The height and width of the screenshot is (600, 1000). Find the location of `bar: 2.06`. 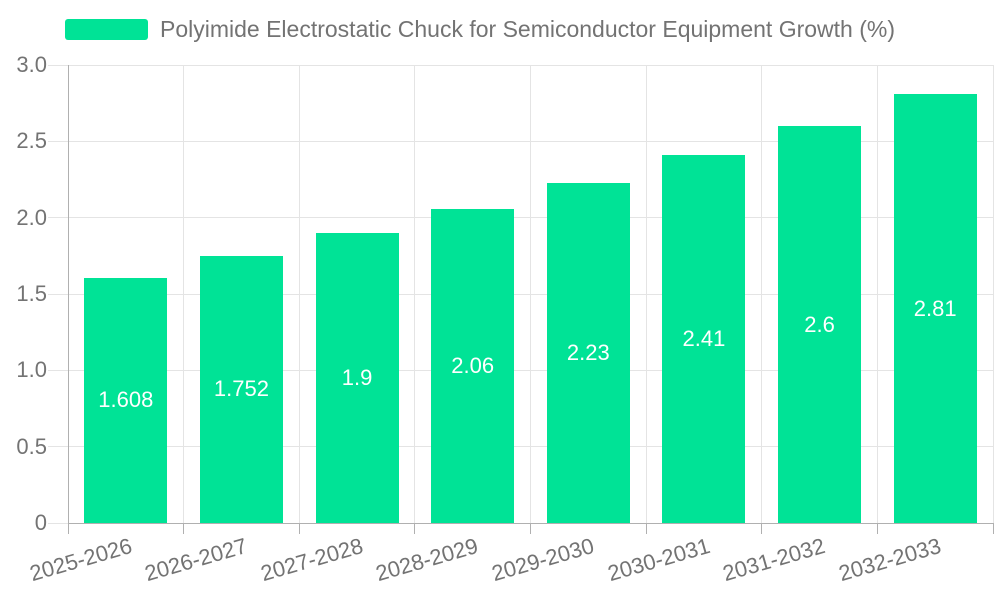

bar: 2.06 is located at coordinates (473, 365).